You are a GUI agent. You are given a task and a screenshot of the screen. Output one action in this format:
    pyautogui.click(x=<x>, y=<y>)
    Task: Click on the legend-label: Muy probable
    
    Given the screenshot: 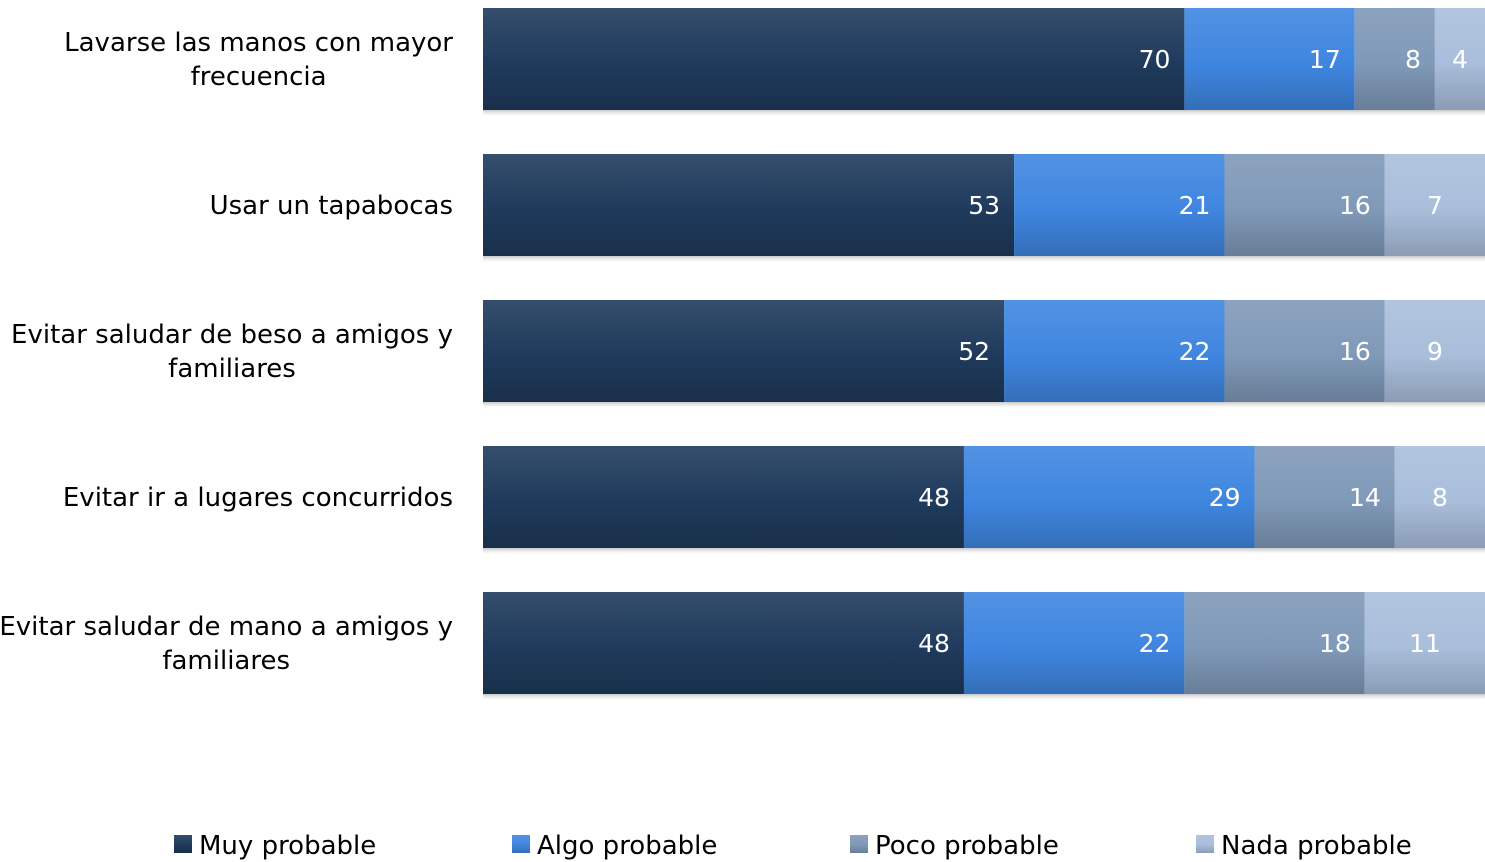 What is the action you would take?
    pyautogui.click(x=287, y=846)
    